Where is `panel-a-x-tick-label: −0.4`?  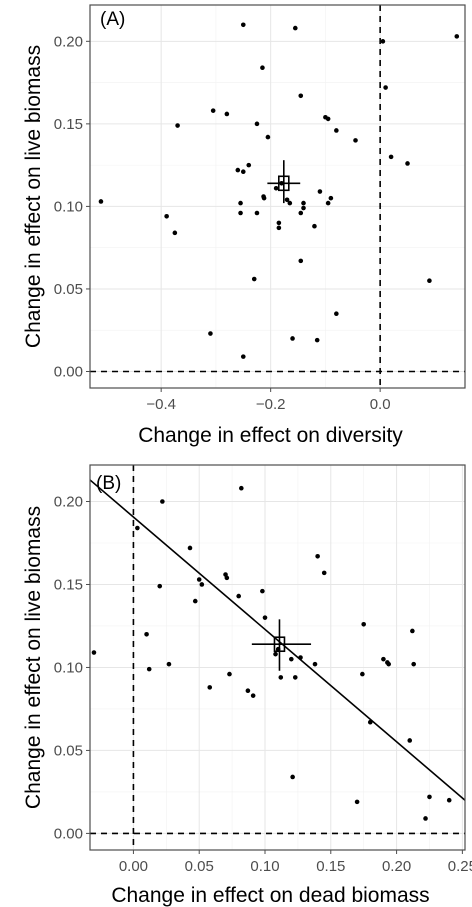 panel-a-x-tick-label: −0.4 is located at coordinates (161, 404).